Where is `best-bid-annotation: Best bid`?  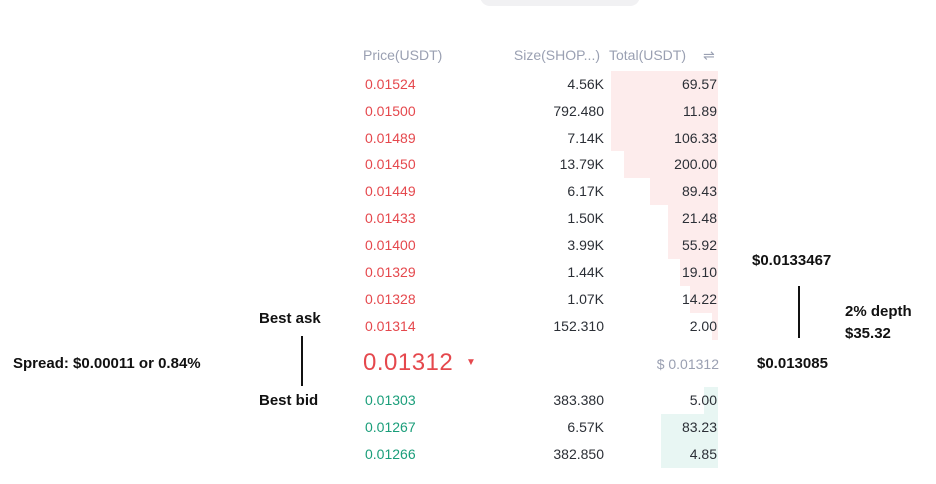
best-bid-annotation: Best bid is located at coordinates (289, 400).